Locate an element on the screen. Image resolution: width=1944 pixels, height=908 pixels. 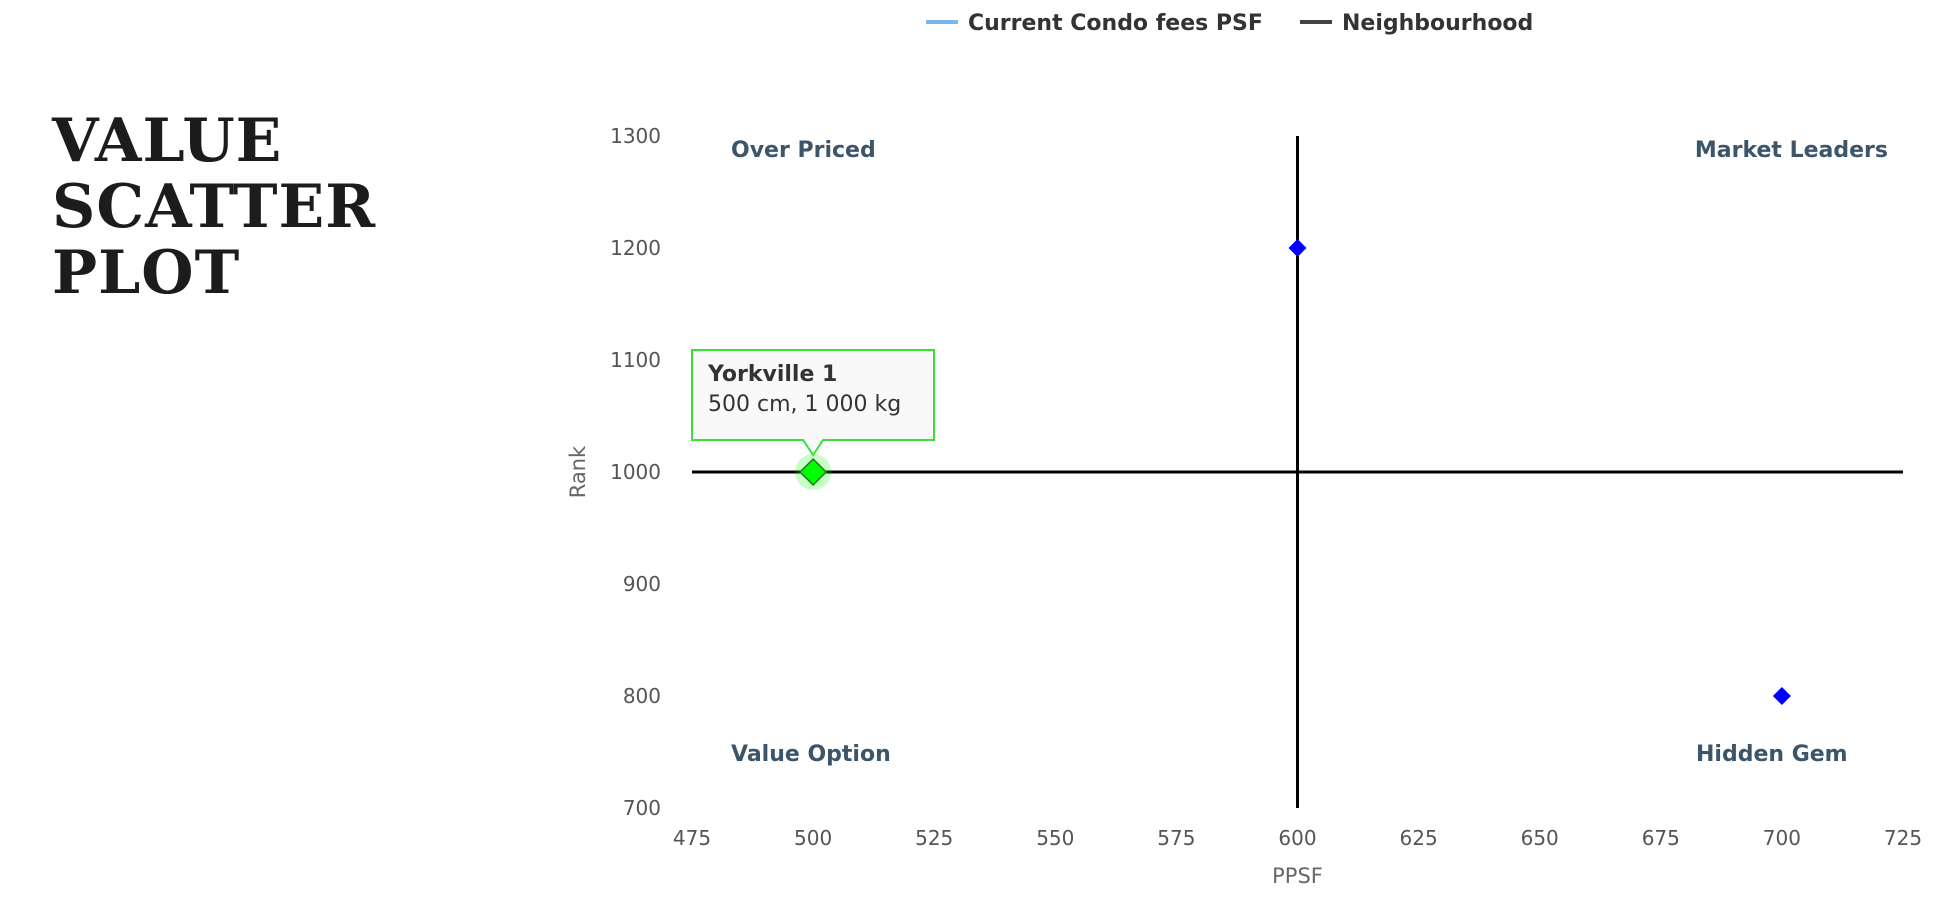
y-tick-label: 700 is located at coordinates (642, 808).